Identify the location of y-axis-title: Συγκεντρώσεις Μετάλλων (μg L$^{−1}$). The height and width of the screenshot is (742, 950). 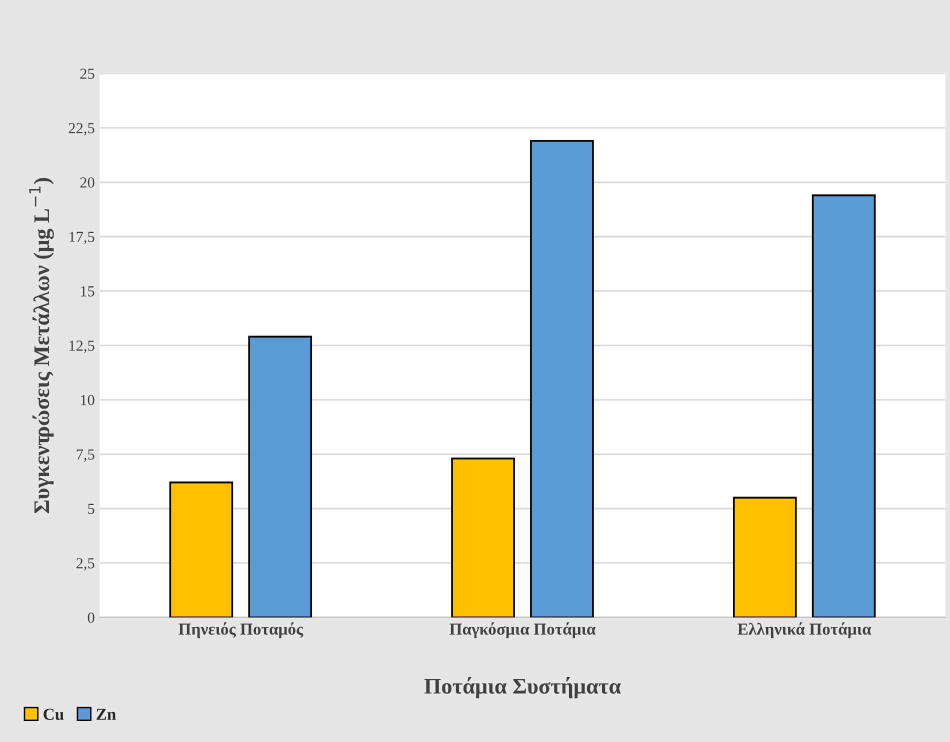
(41, 346).